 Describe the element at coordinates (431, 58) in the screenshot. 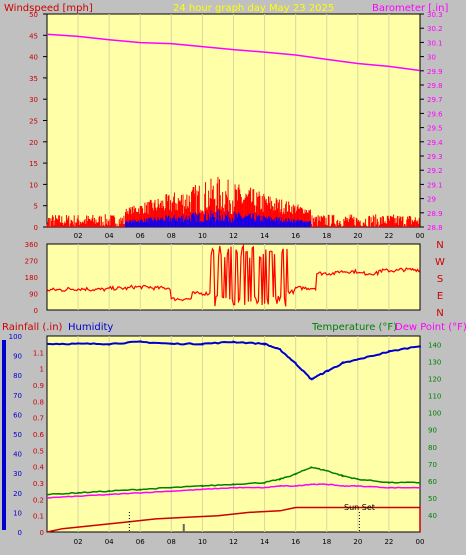

I see `barometer-tick-label: 30` at that location.